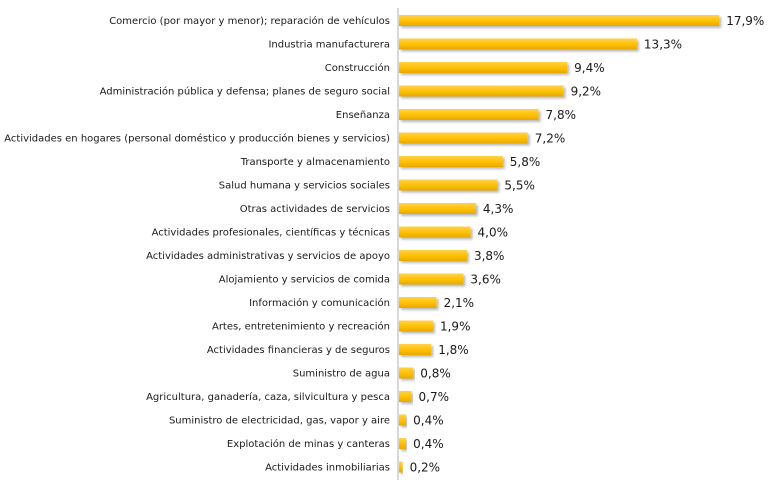 The image size is (780, 485). Describe the element at coordinates (341, 374) in the screenshot. I see `category-label: Suministro de agua` at that location.